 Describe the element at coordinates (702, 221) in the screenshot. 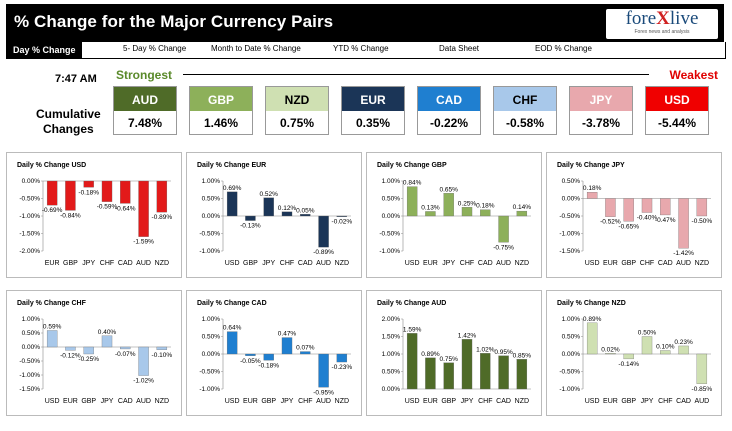

I see `data-label: -0.50%` at that location.